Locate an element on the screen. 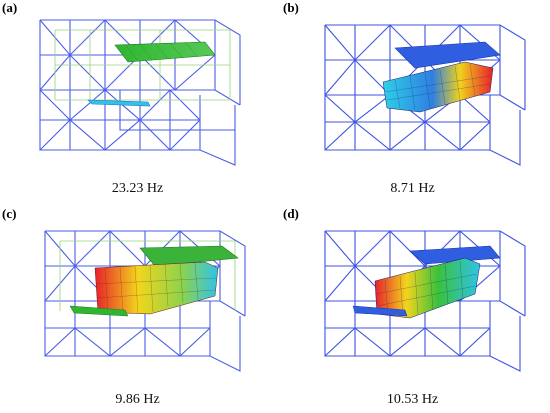  panel-label: (c) is located at coordinates (9, 213).